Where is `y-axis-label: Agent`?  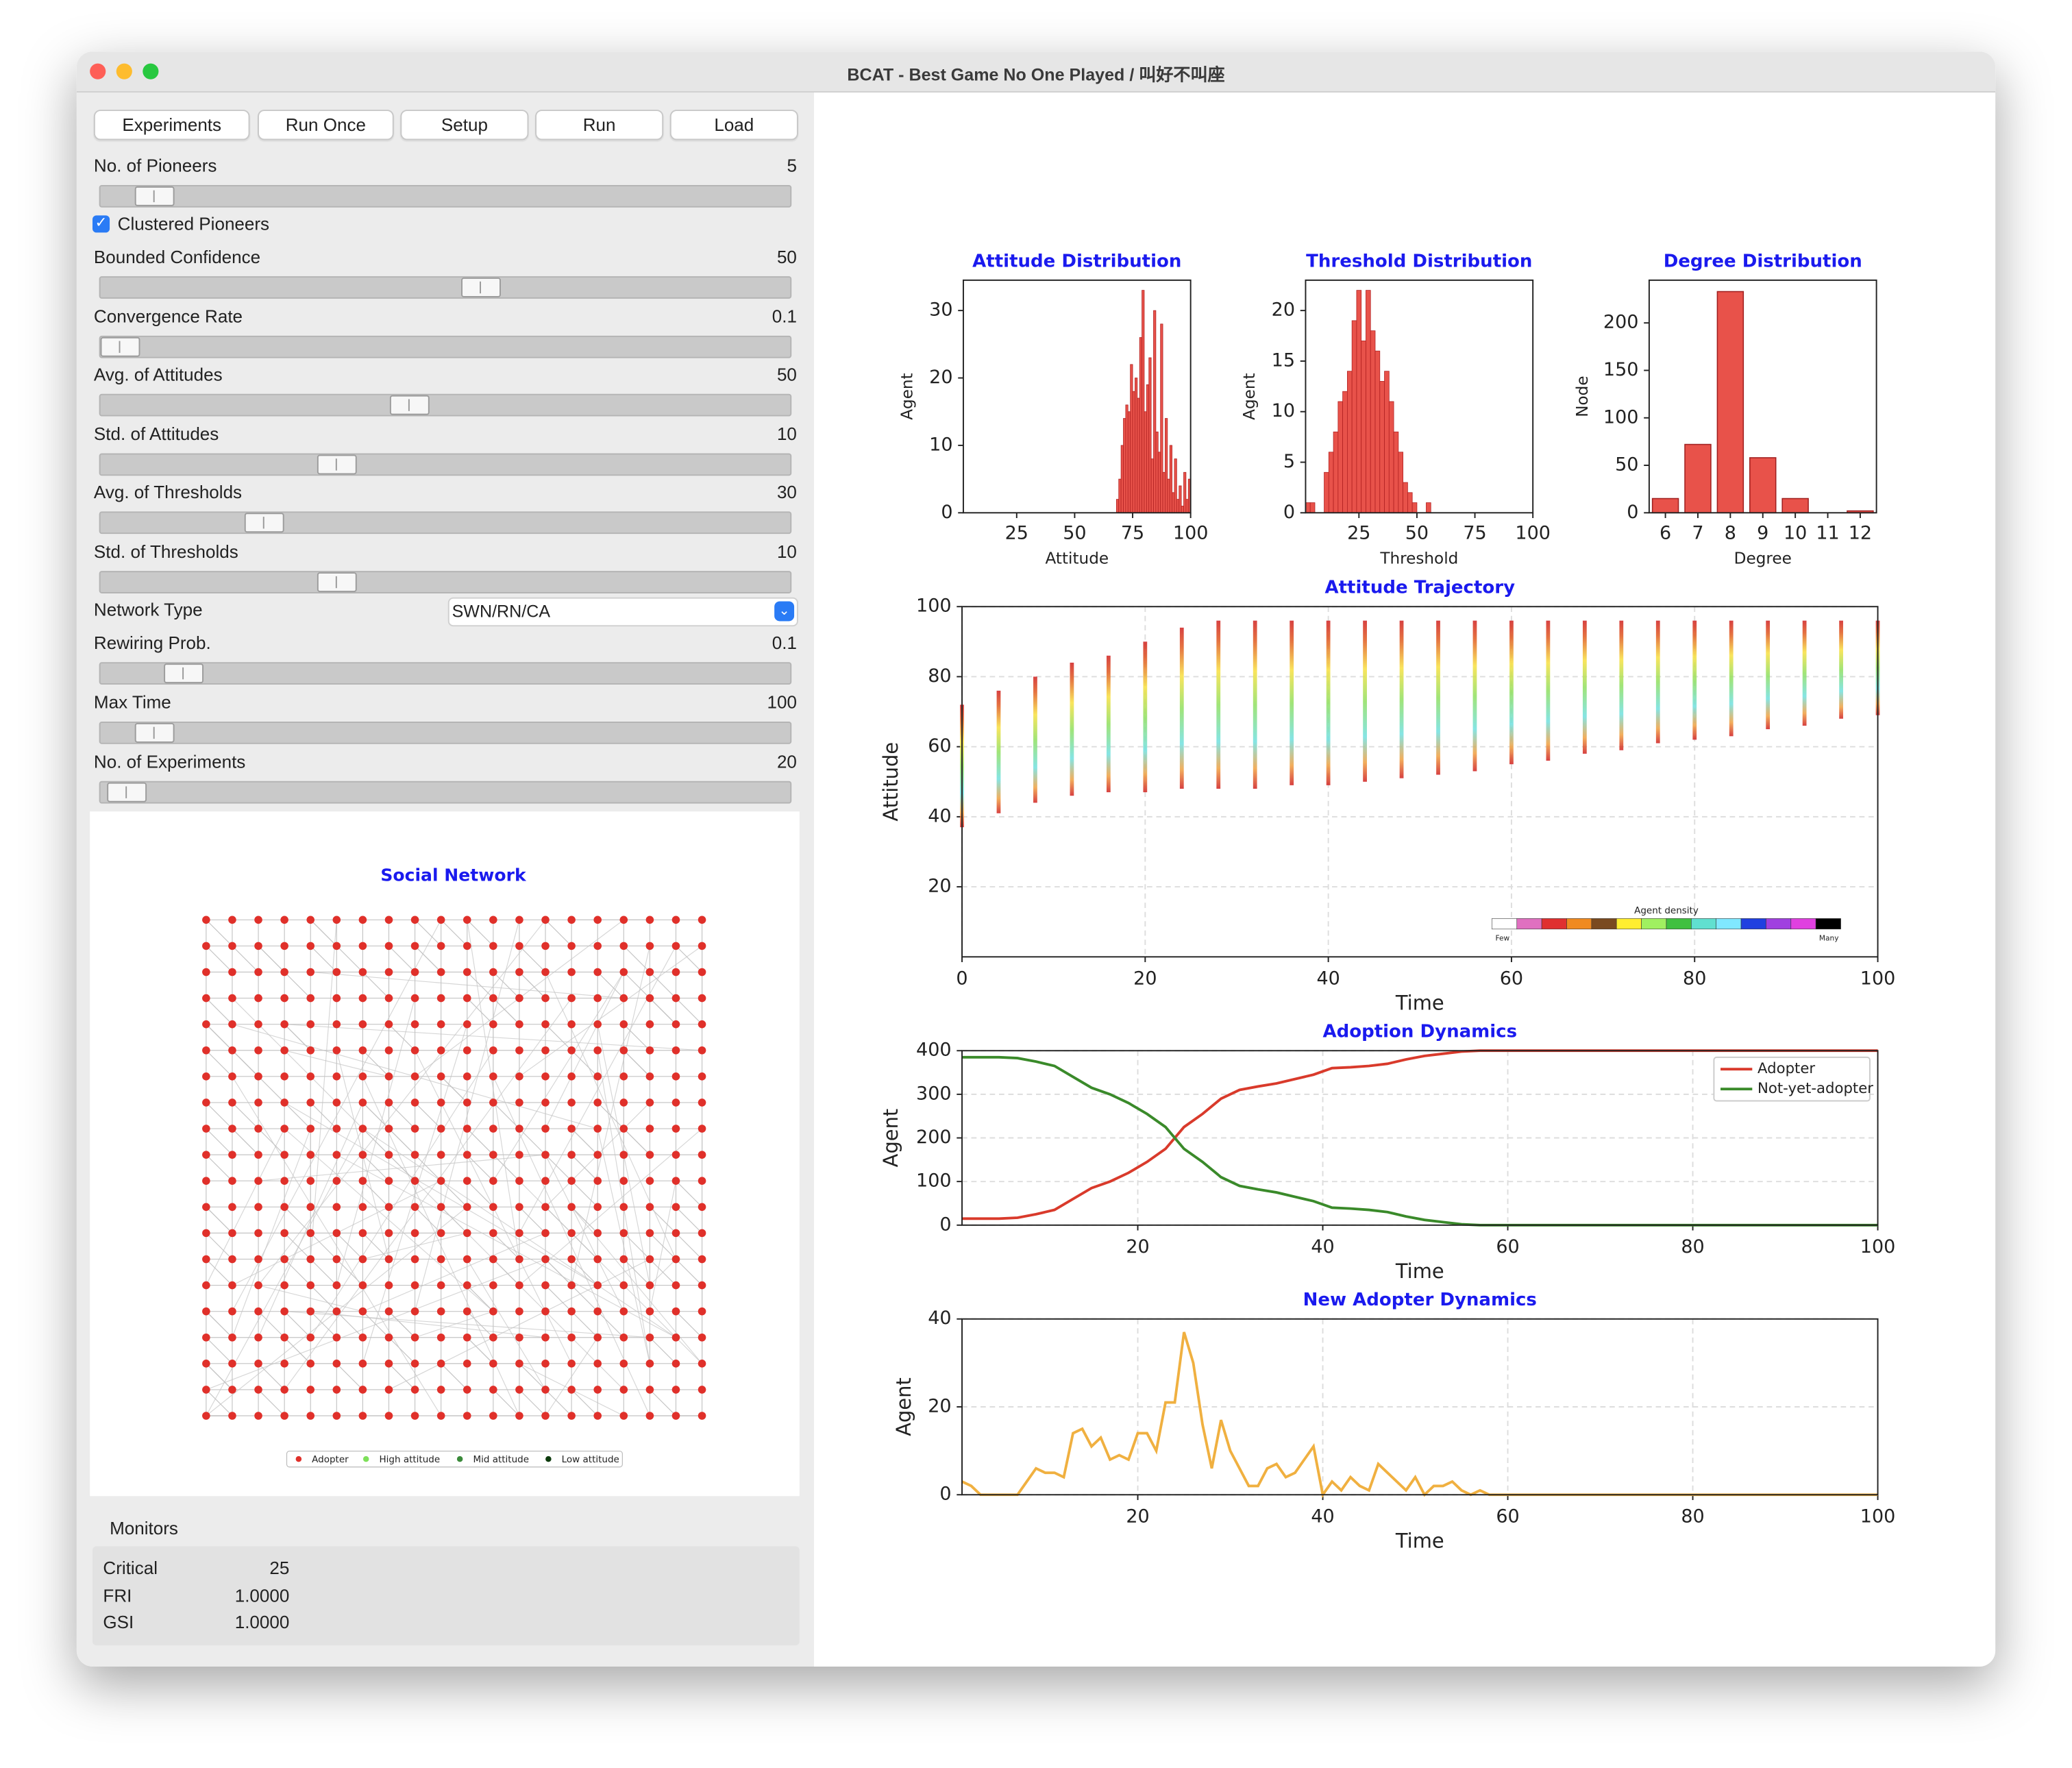 y-axis-label: Agent is located at coordinates (907, 396).